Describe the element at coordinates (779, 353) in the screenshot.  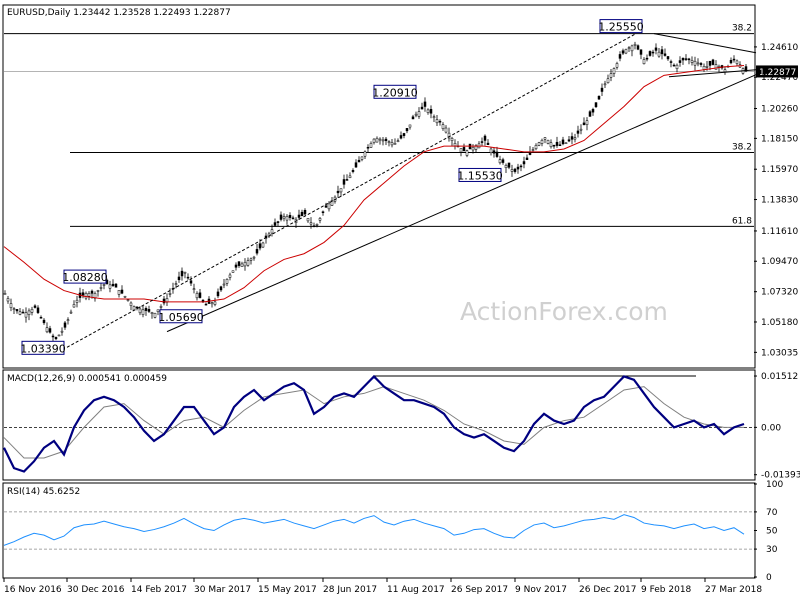
I see `price-tick-label: 1.03035` at that location.